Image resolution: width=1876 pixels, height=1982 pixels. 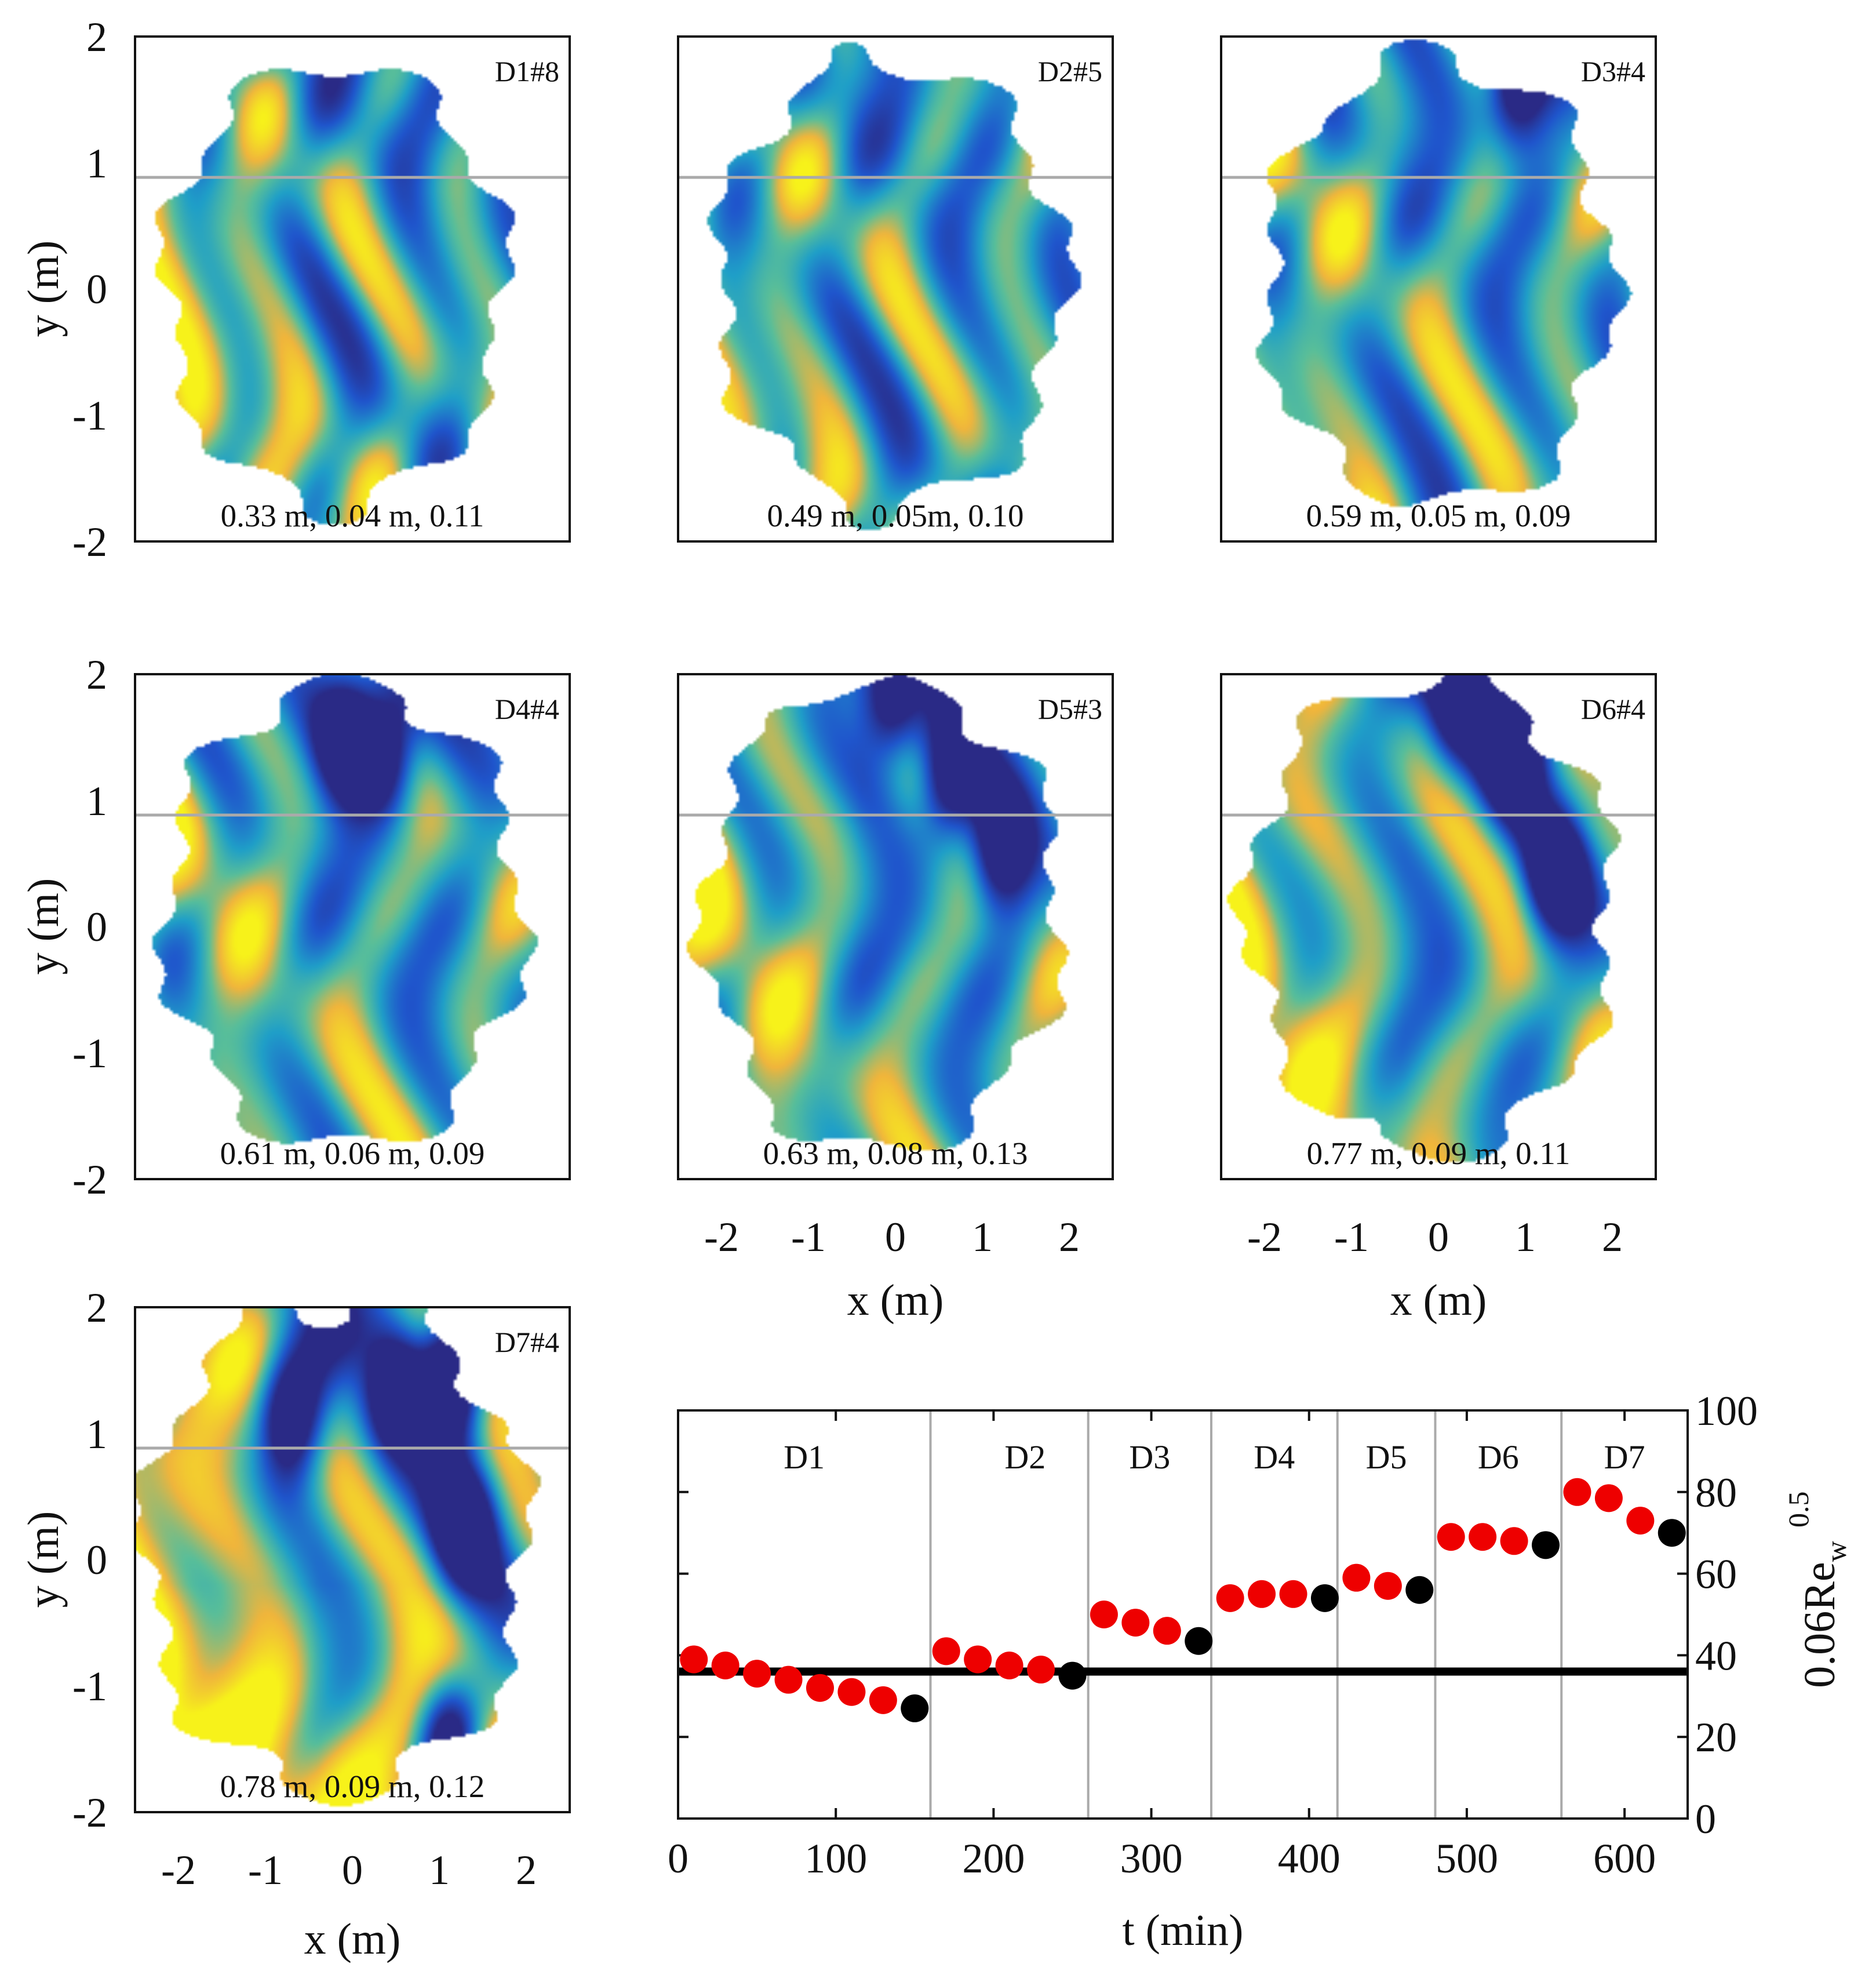 I want to click on panel-label: D5#3, so click(x=1070, y=709).